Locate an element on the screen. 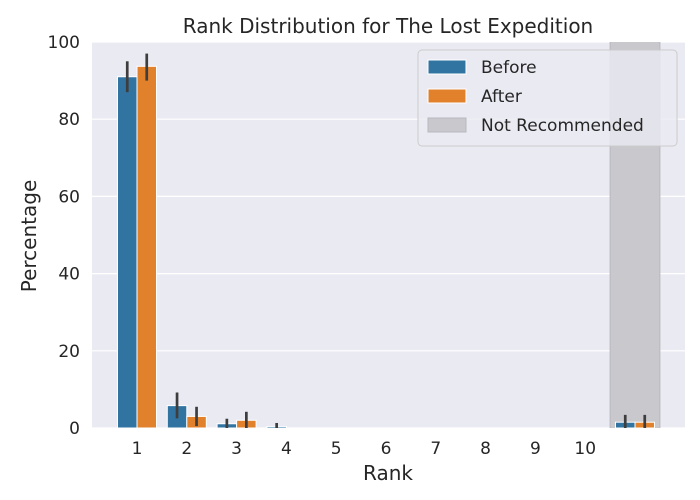 This screenshot has height=500, width=700. legend-label-not-recommended: Not Recommended is located at coordinates (562, 126).